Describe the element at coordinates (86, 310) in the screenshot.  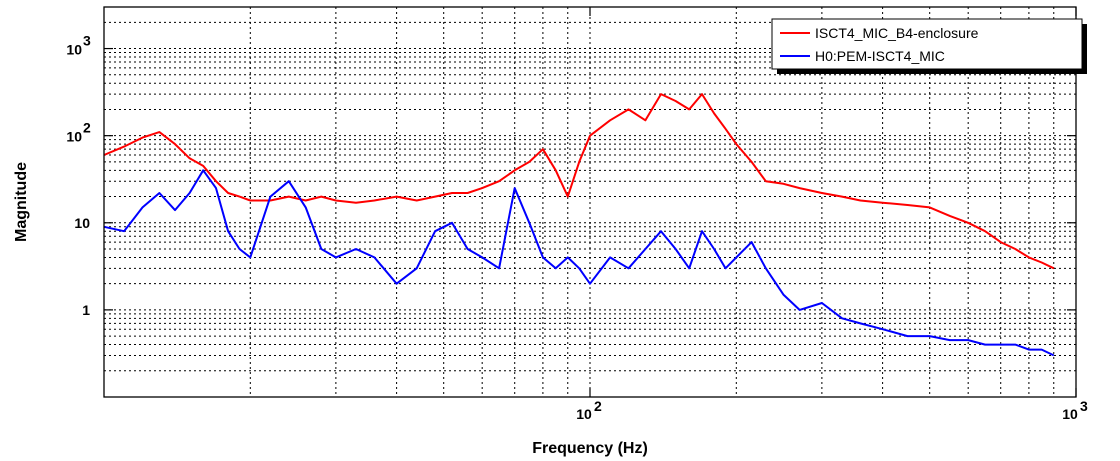
I see `y-tick-label: 1` at that location.